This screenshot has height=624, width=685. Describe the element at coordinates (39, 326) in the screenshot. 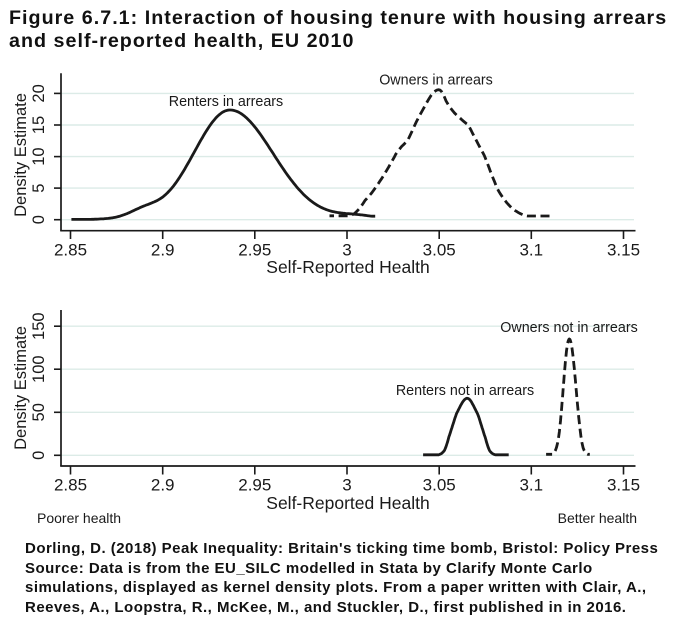

I see `svg-text: 150` at that location.